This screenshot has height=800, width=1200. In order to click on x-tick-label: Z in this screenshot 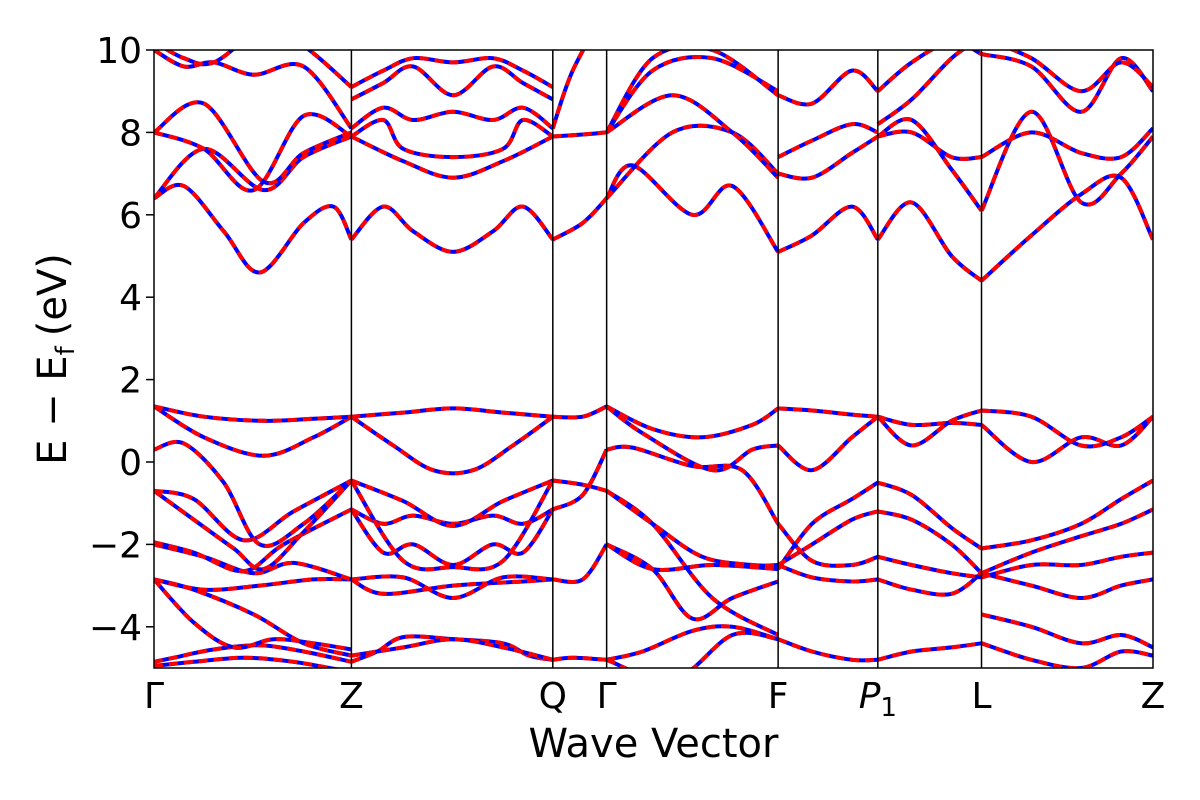, I will do `click(351, 696)`.